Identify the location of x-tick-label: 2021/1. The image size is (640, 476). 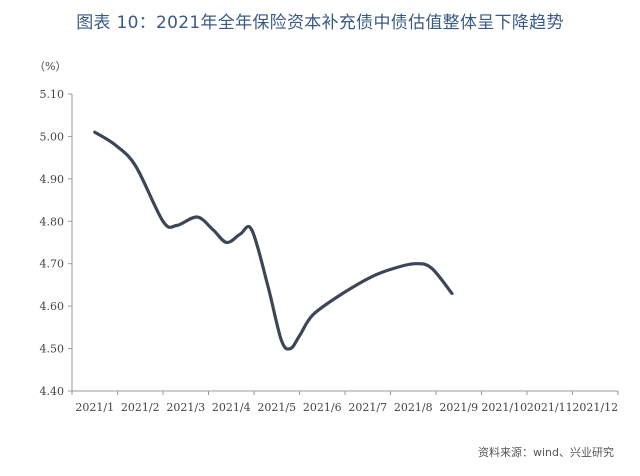
(94, 407).